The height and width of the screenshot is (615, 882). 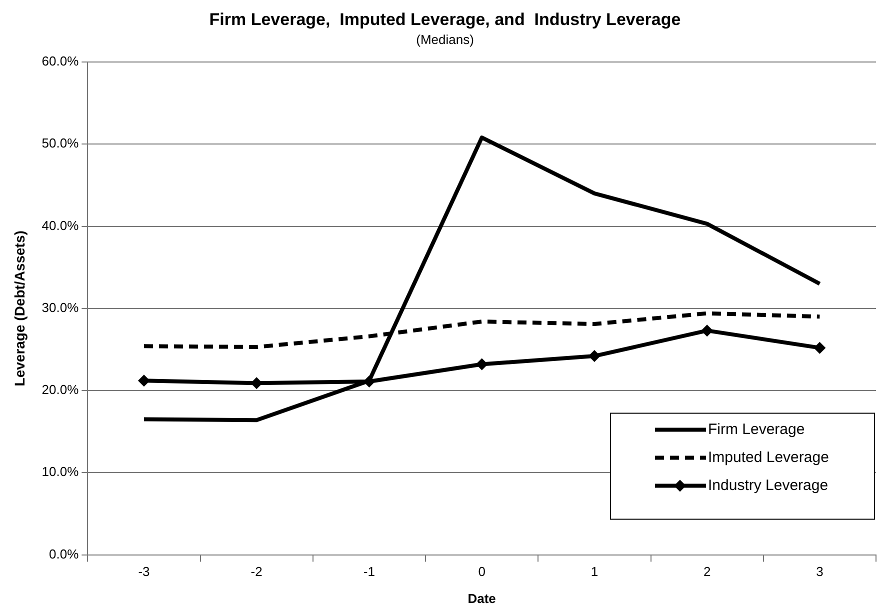 What do you see at coordinates (756, 429) in the screenshot?
I see `legend-label: Firm Leverage` at bounding box center [756, 429].